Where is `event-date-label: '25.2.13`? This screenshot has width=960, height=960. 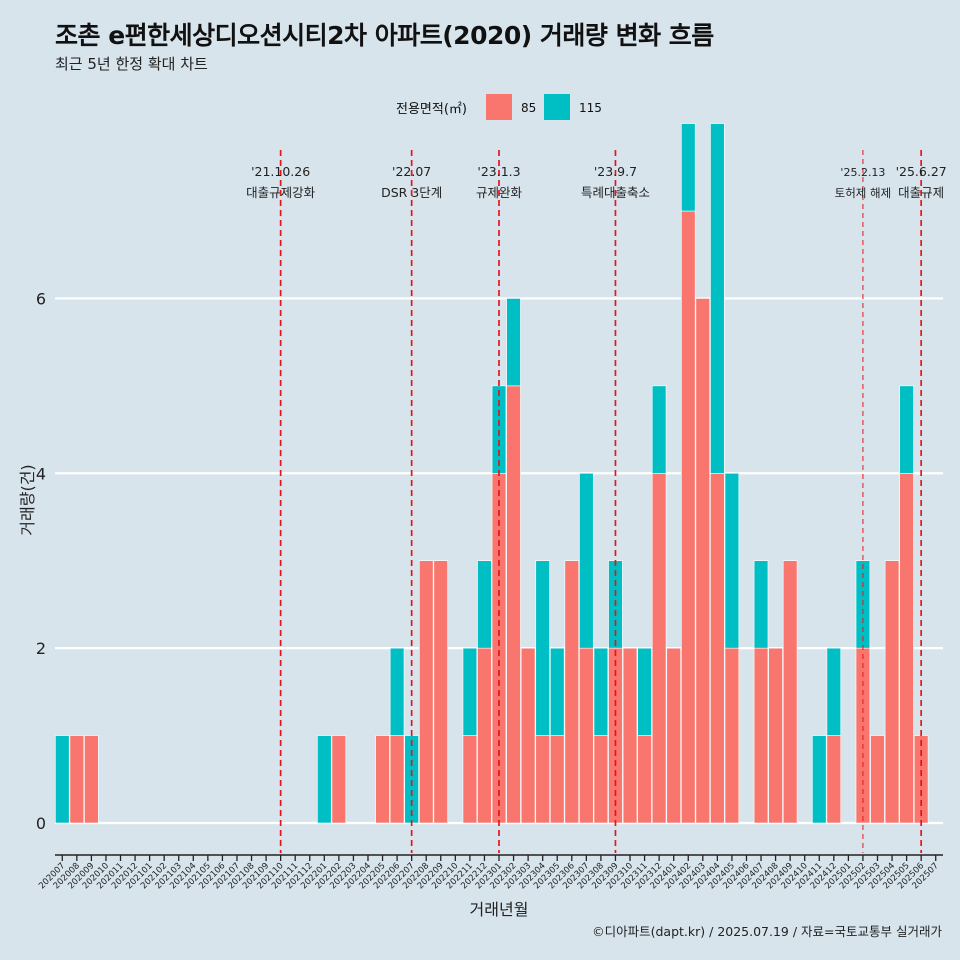 event-date-label: '25.2.13 is located at coordinates (862, 172).